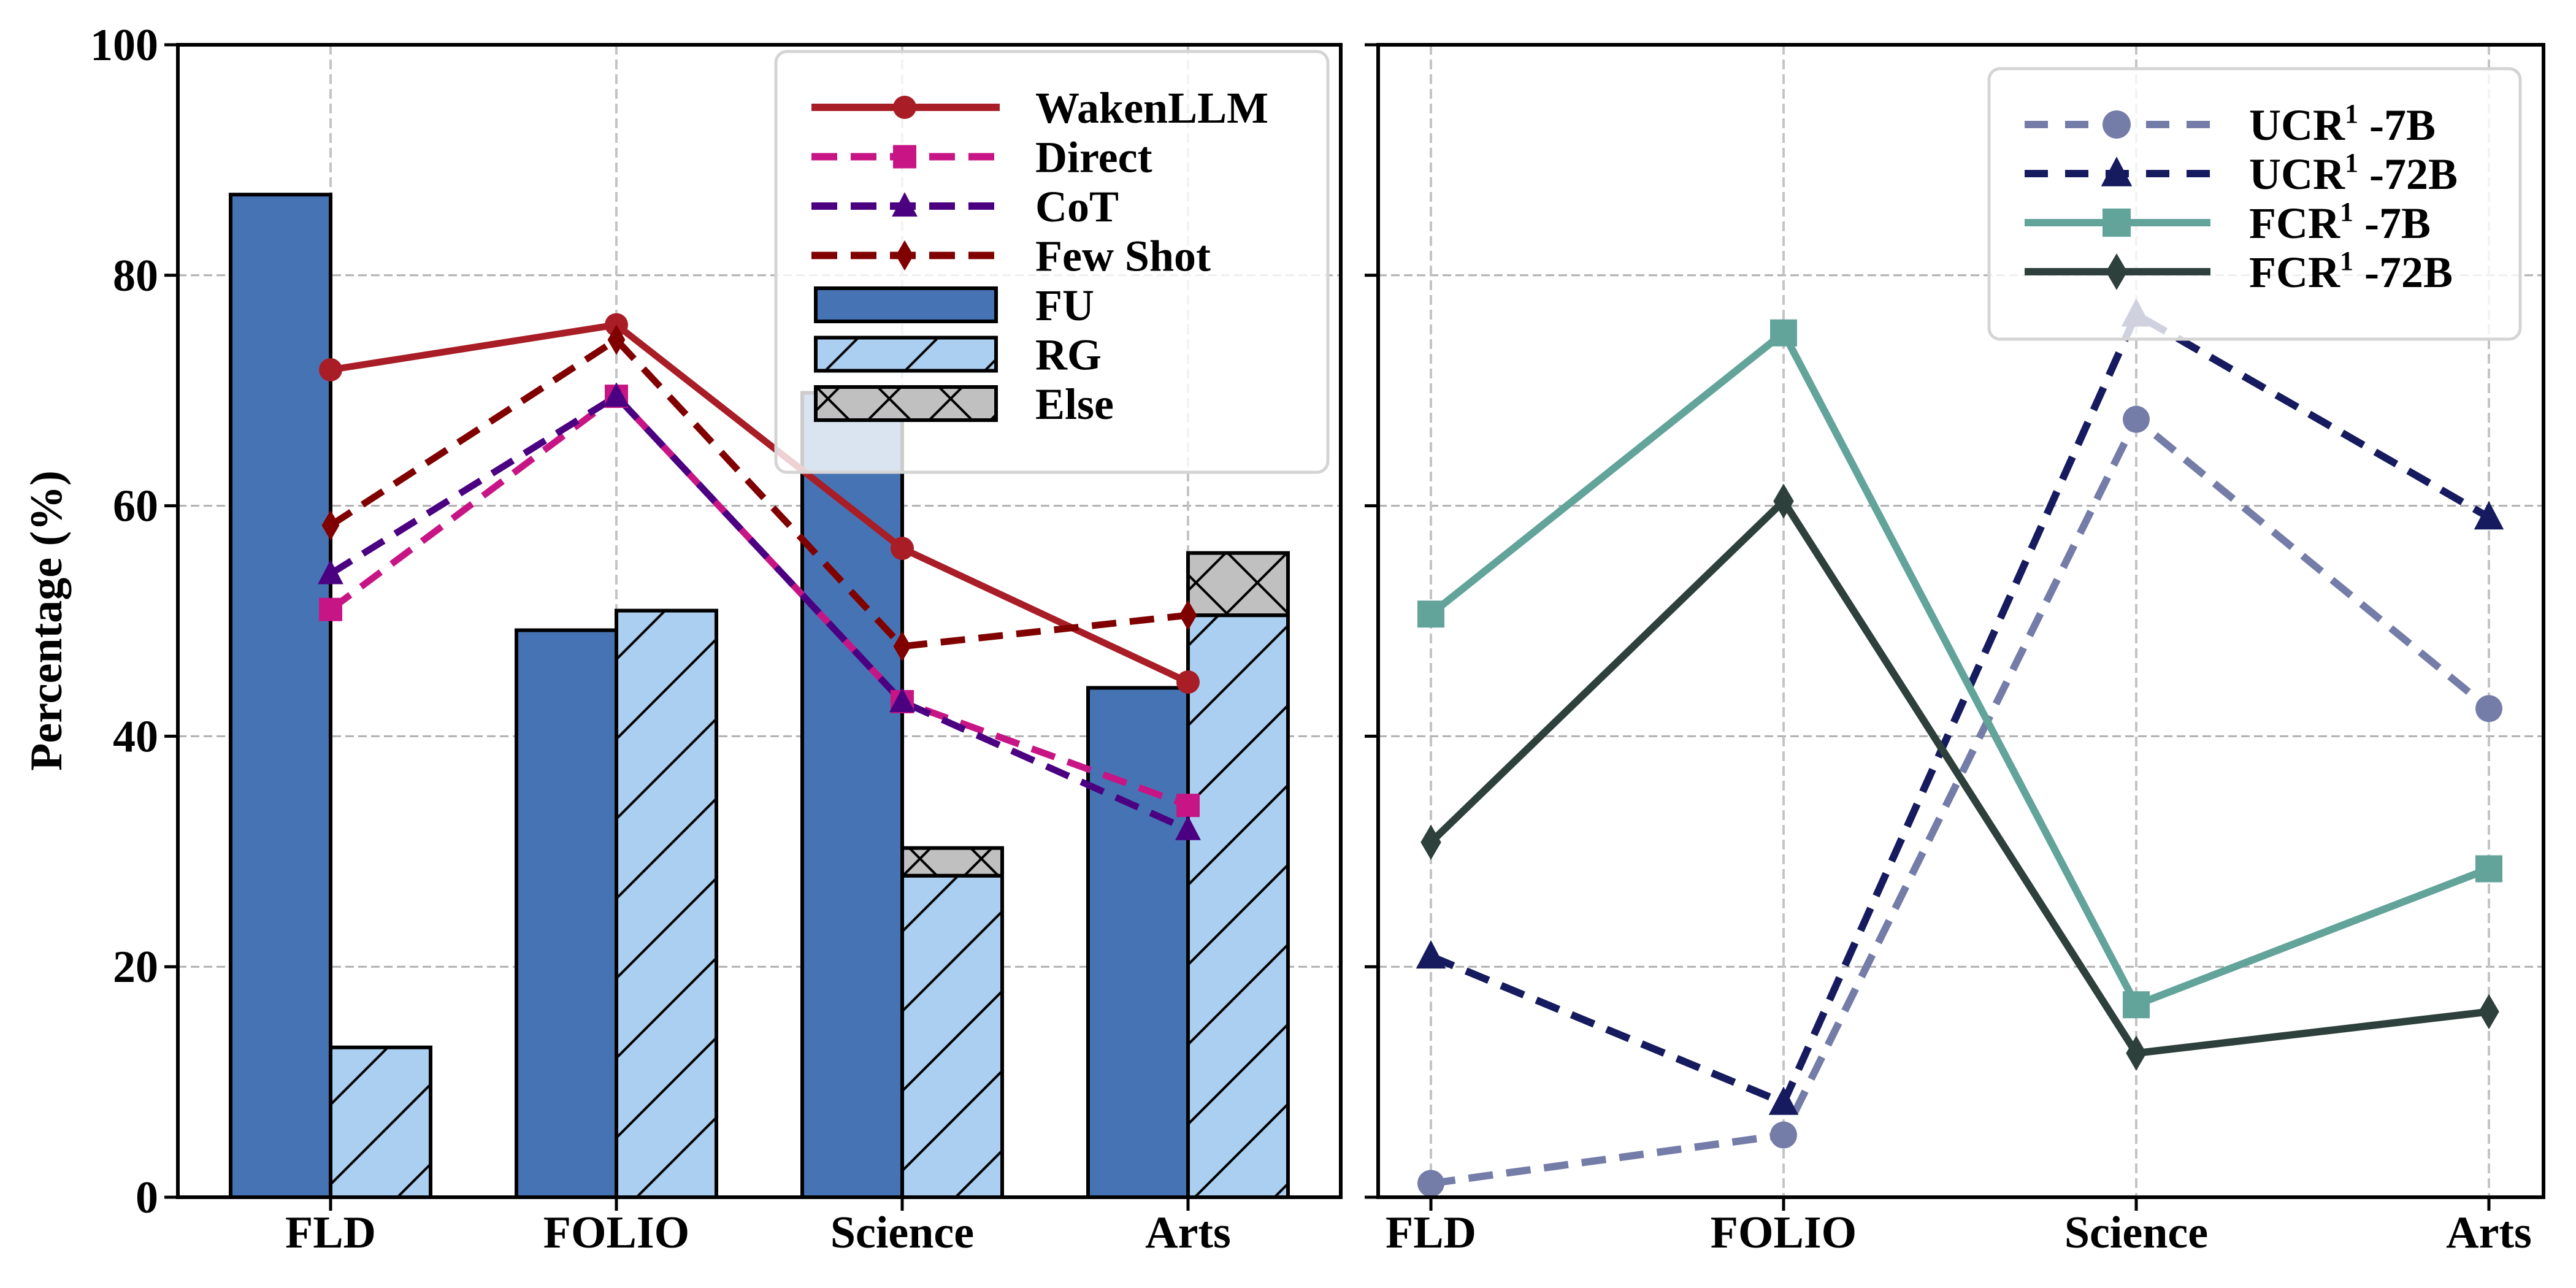 Image resolution: width=2576 pixels, height=1288 pixels. I want to click on legend-label-ucr-72b: UCR1 -72B, so click(2353, 173).